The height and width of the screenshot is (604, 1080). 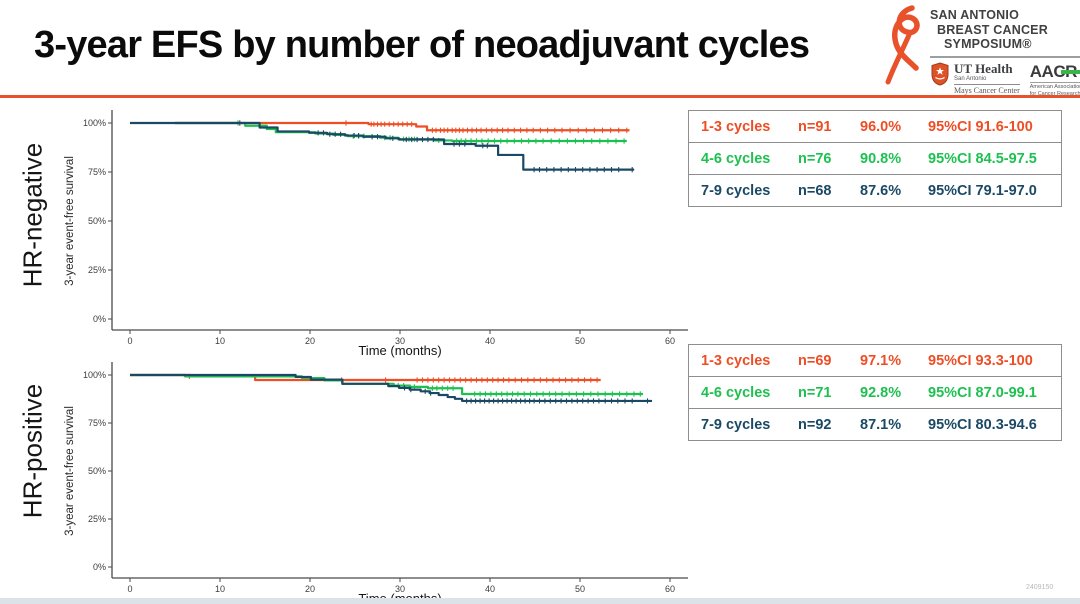 What do you see at coordinates (982, 190) in the screenshot?
I see `legend-ci: 95%CI 79.1-97.0` at bounding box center [982, 190].